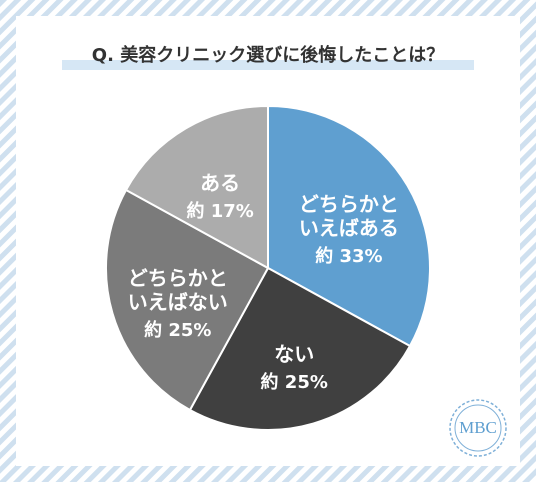 The image size is (536, 486). What do you see at coordinates (349, 216) in the screenshot?
I see `slice-label: どちらかといえばある` at bounding box center [349, 216].